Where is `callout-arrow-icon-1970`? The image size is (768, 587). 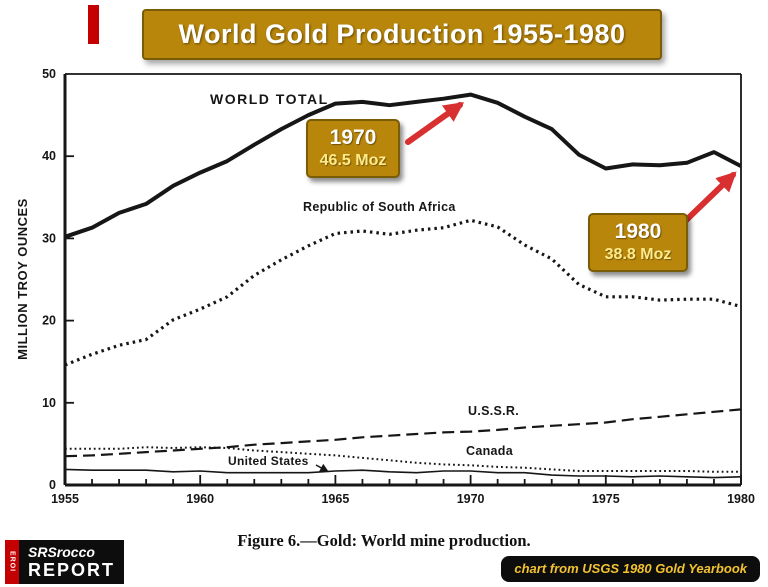
callout-arrow-icon-1970 is located at coordinates (435, 123).